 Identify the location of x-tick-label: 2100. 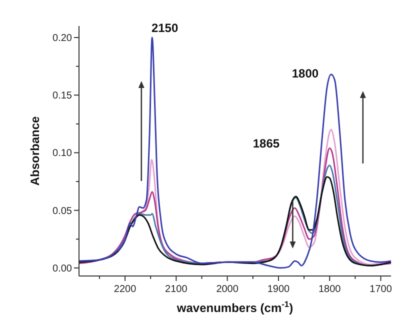
(176, 289).